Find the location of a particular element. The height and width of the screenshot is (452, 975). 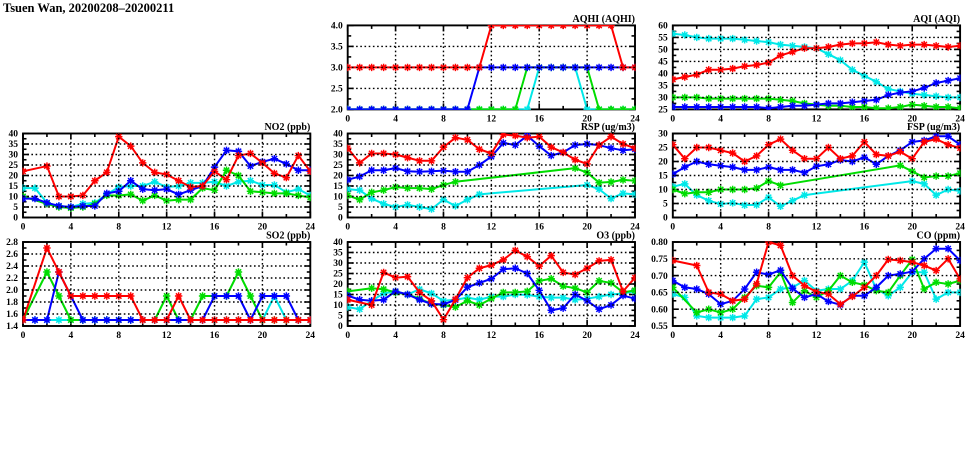

svg-text: 0.75 is located at coordinates (659, 260).